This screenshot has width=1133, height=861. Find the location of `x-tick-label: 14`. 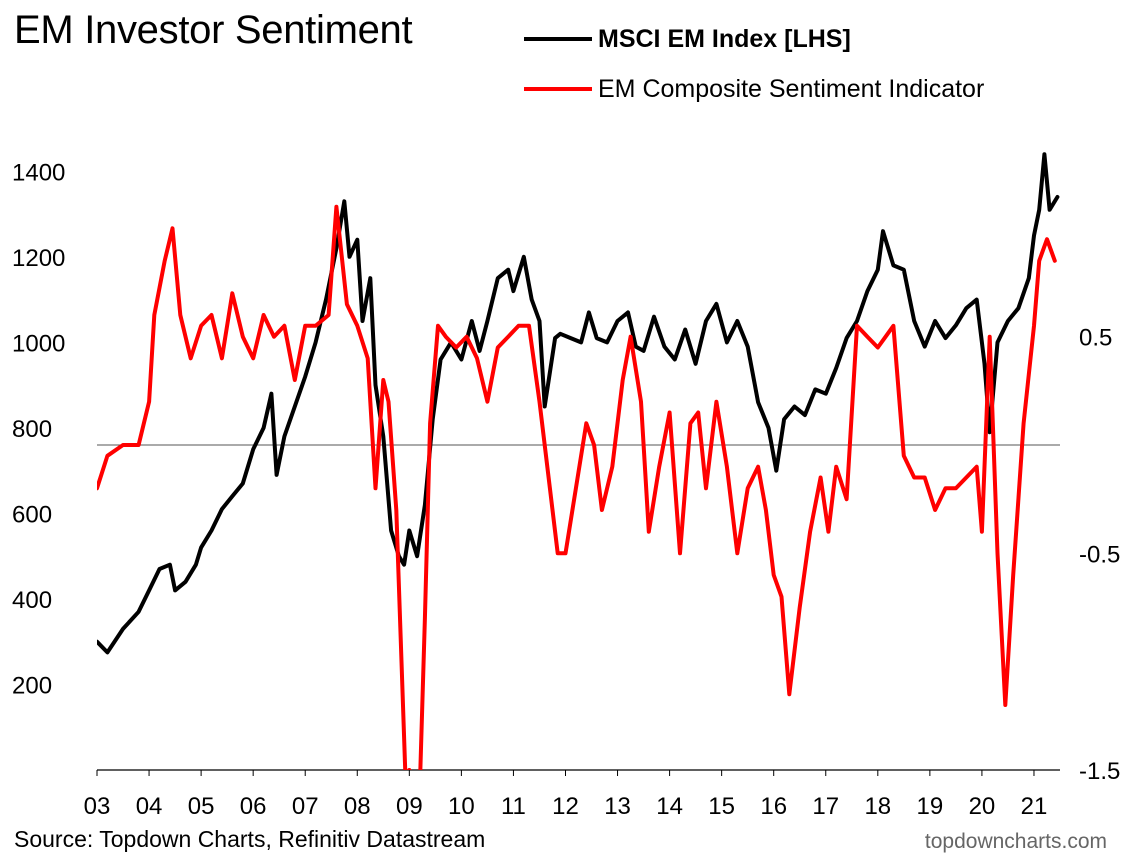

x-tick-label: 14 is located at coordinates (669, 806).